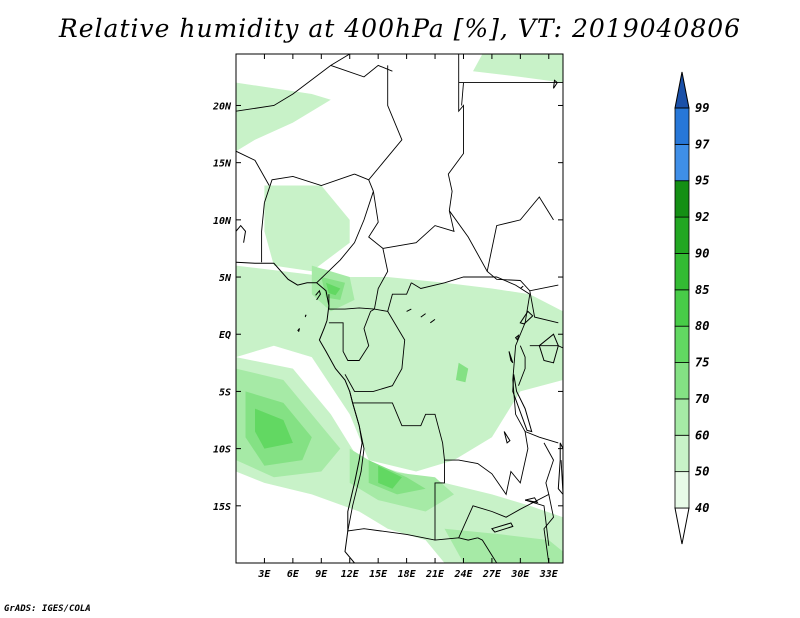 This screenshot has width=800, height=618. Describe the element at coordinates (702, 399) in the screenshot. I see `colorbar-level-label: 70` at that location.